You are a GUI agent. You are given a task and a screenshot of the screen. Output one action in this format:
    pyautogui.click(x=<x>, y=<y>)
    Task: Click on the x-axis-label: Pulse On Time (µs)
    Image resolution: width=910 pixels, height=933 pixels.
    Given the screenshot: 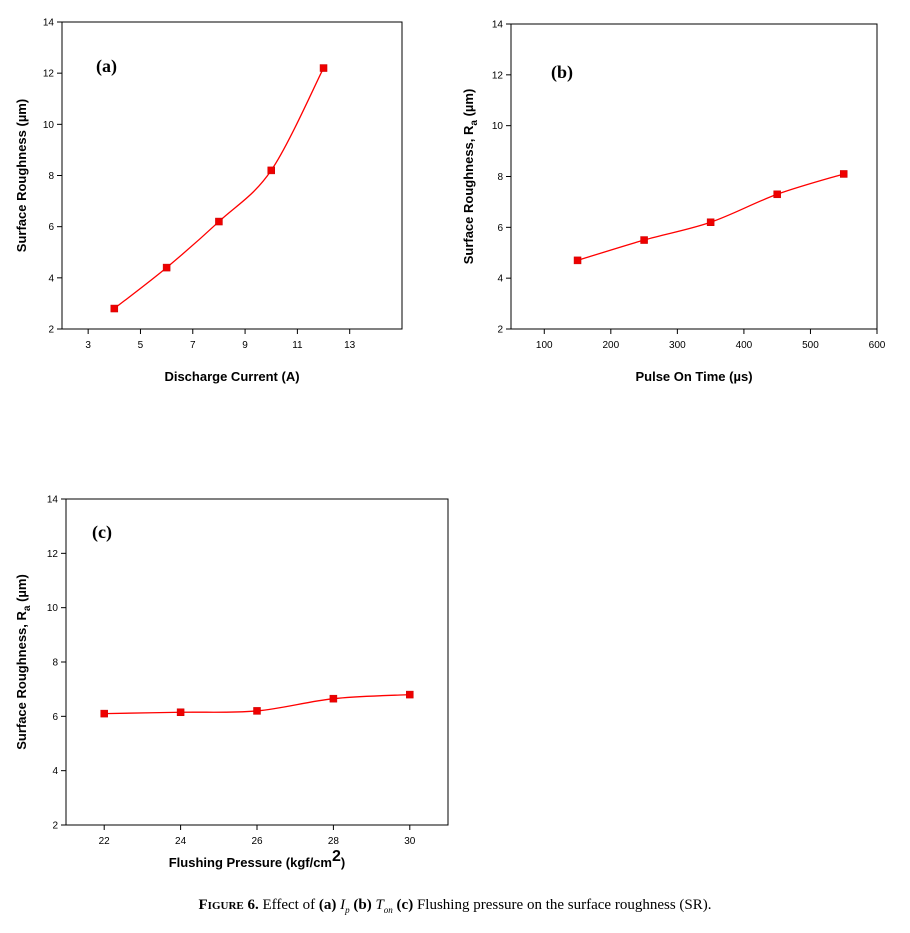 What is the action you would take?
    pyautogui.click(x=693, y=376)
    